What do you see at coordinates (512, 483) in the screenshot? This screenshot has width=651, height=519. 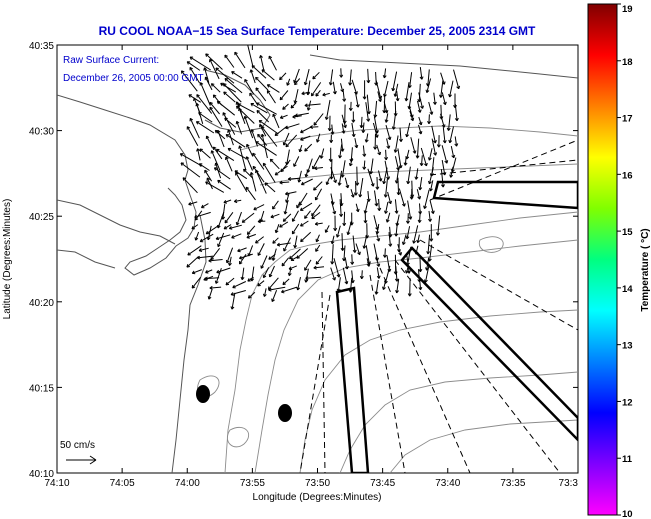 I see `x-tick-label: 73:35` at bounding box center [512, 483].